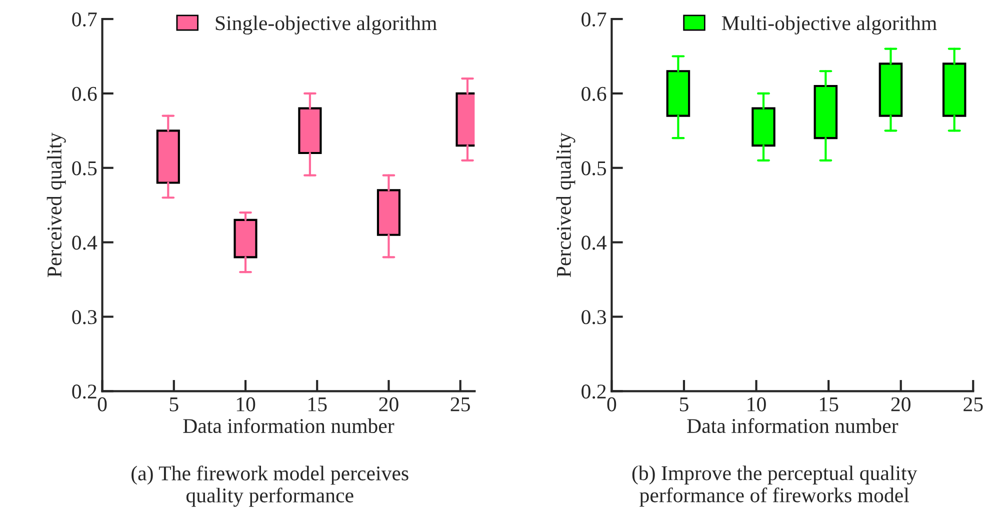  What do you see at coordinates (326, 25) in the screenshot?
I see `legend-label: Single-objective algorithm` at bounding box center [326, 25].